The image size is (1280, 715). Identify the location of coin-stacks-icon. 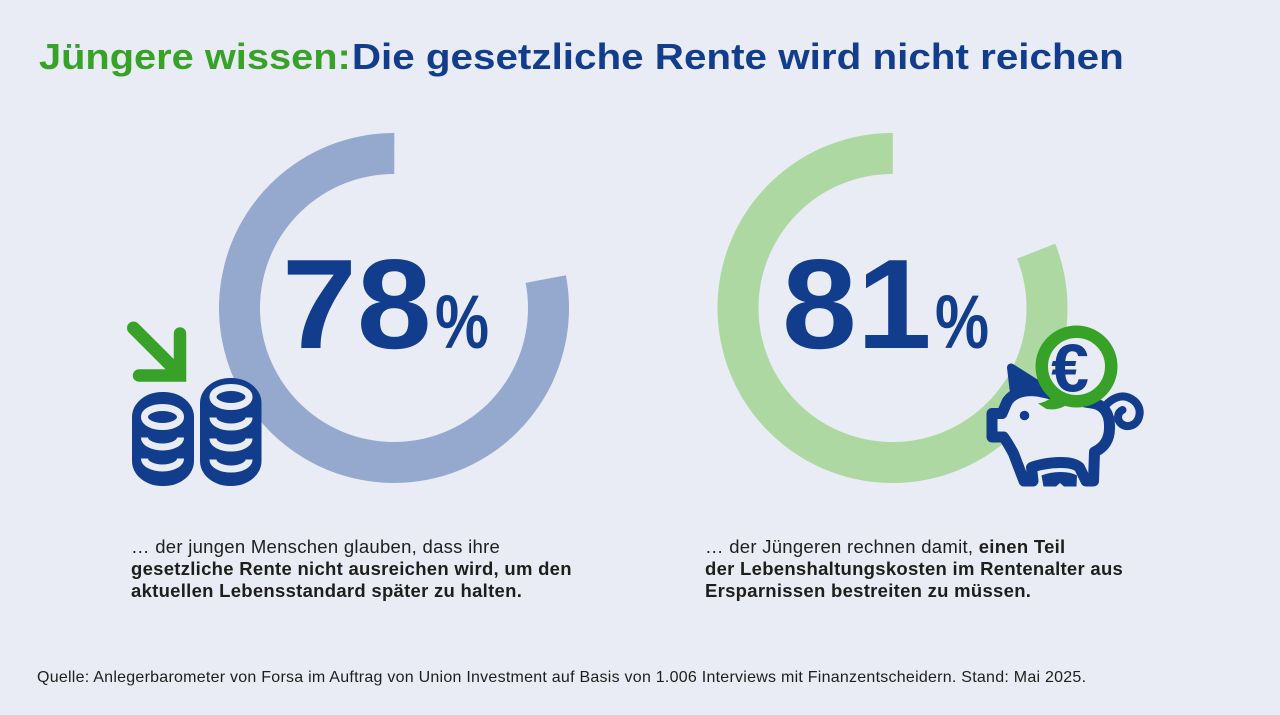
(197, 432).